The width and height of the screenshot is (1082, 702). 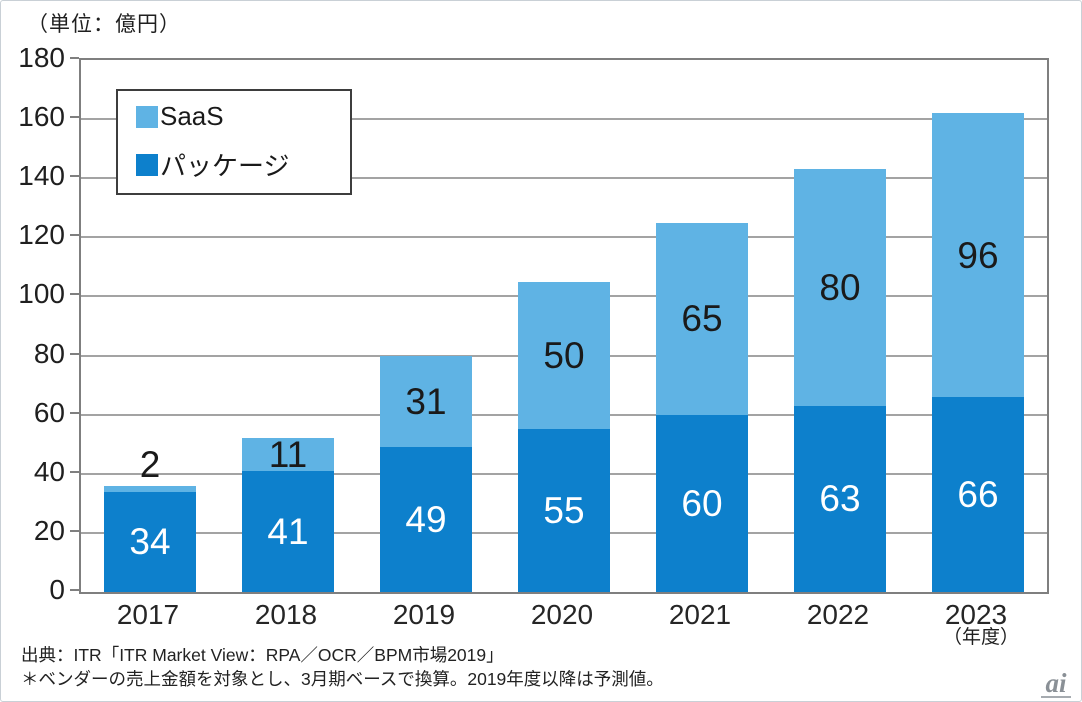 What do you see at coordinates (243, 116) in the screenshot?
I see `legend-item-saas: SaaS` at bounding box center [243, 116].